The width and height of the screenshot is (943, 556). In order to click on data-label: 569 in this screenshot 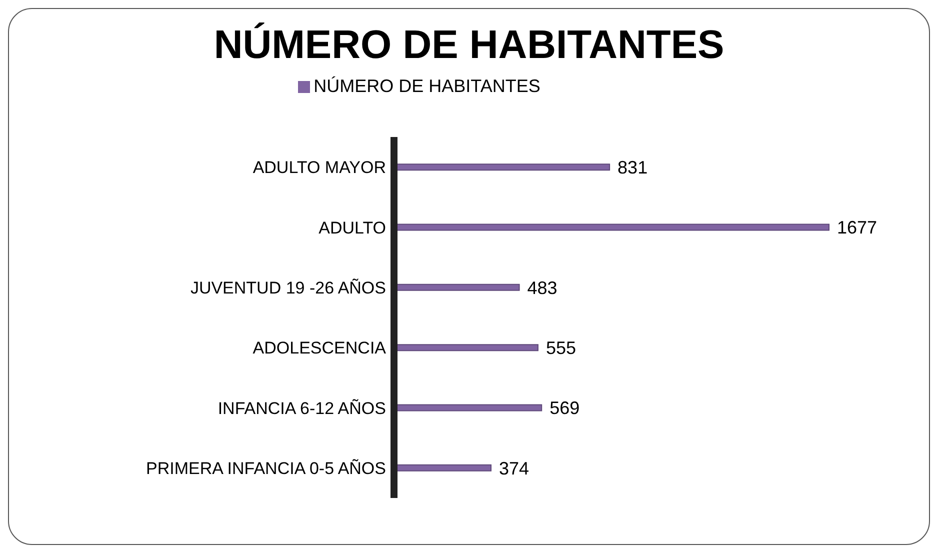, I will do `click(565, 408)`.